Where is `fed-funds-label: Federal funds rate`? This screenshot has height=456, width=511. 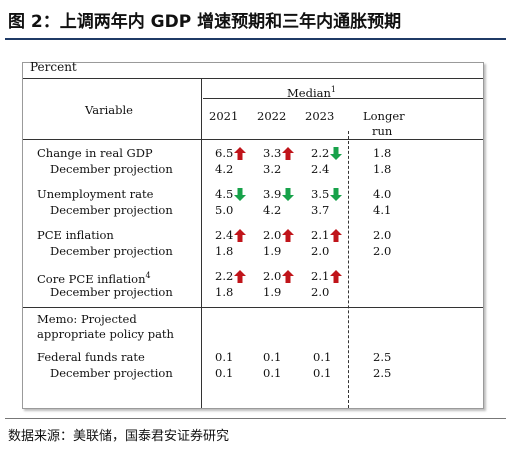 fed-funds-label: Federal funds rate is located at coordinates (91, 357).